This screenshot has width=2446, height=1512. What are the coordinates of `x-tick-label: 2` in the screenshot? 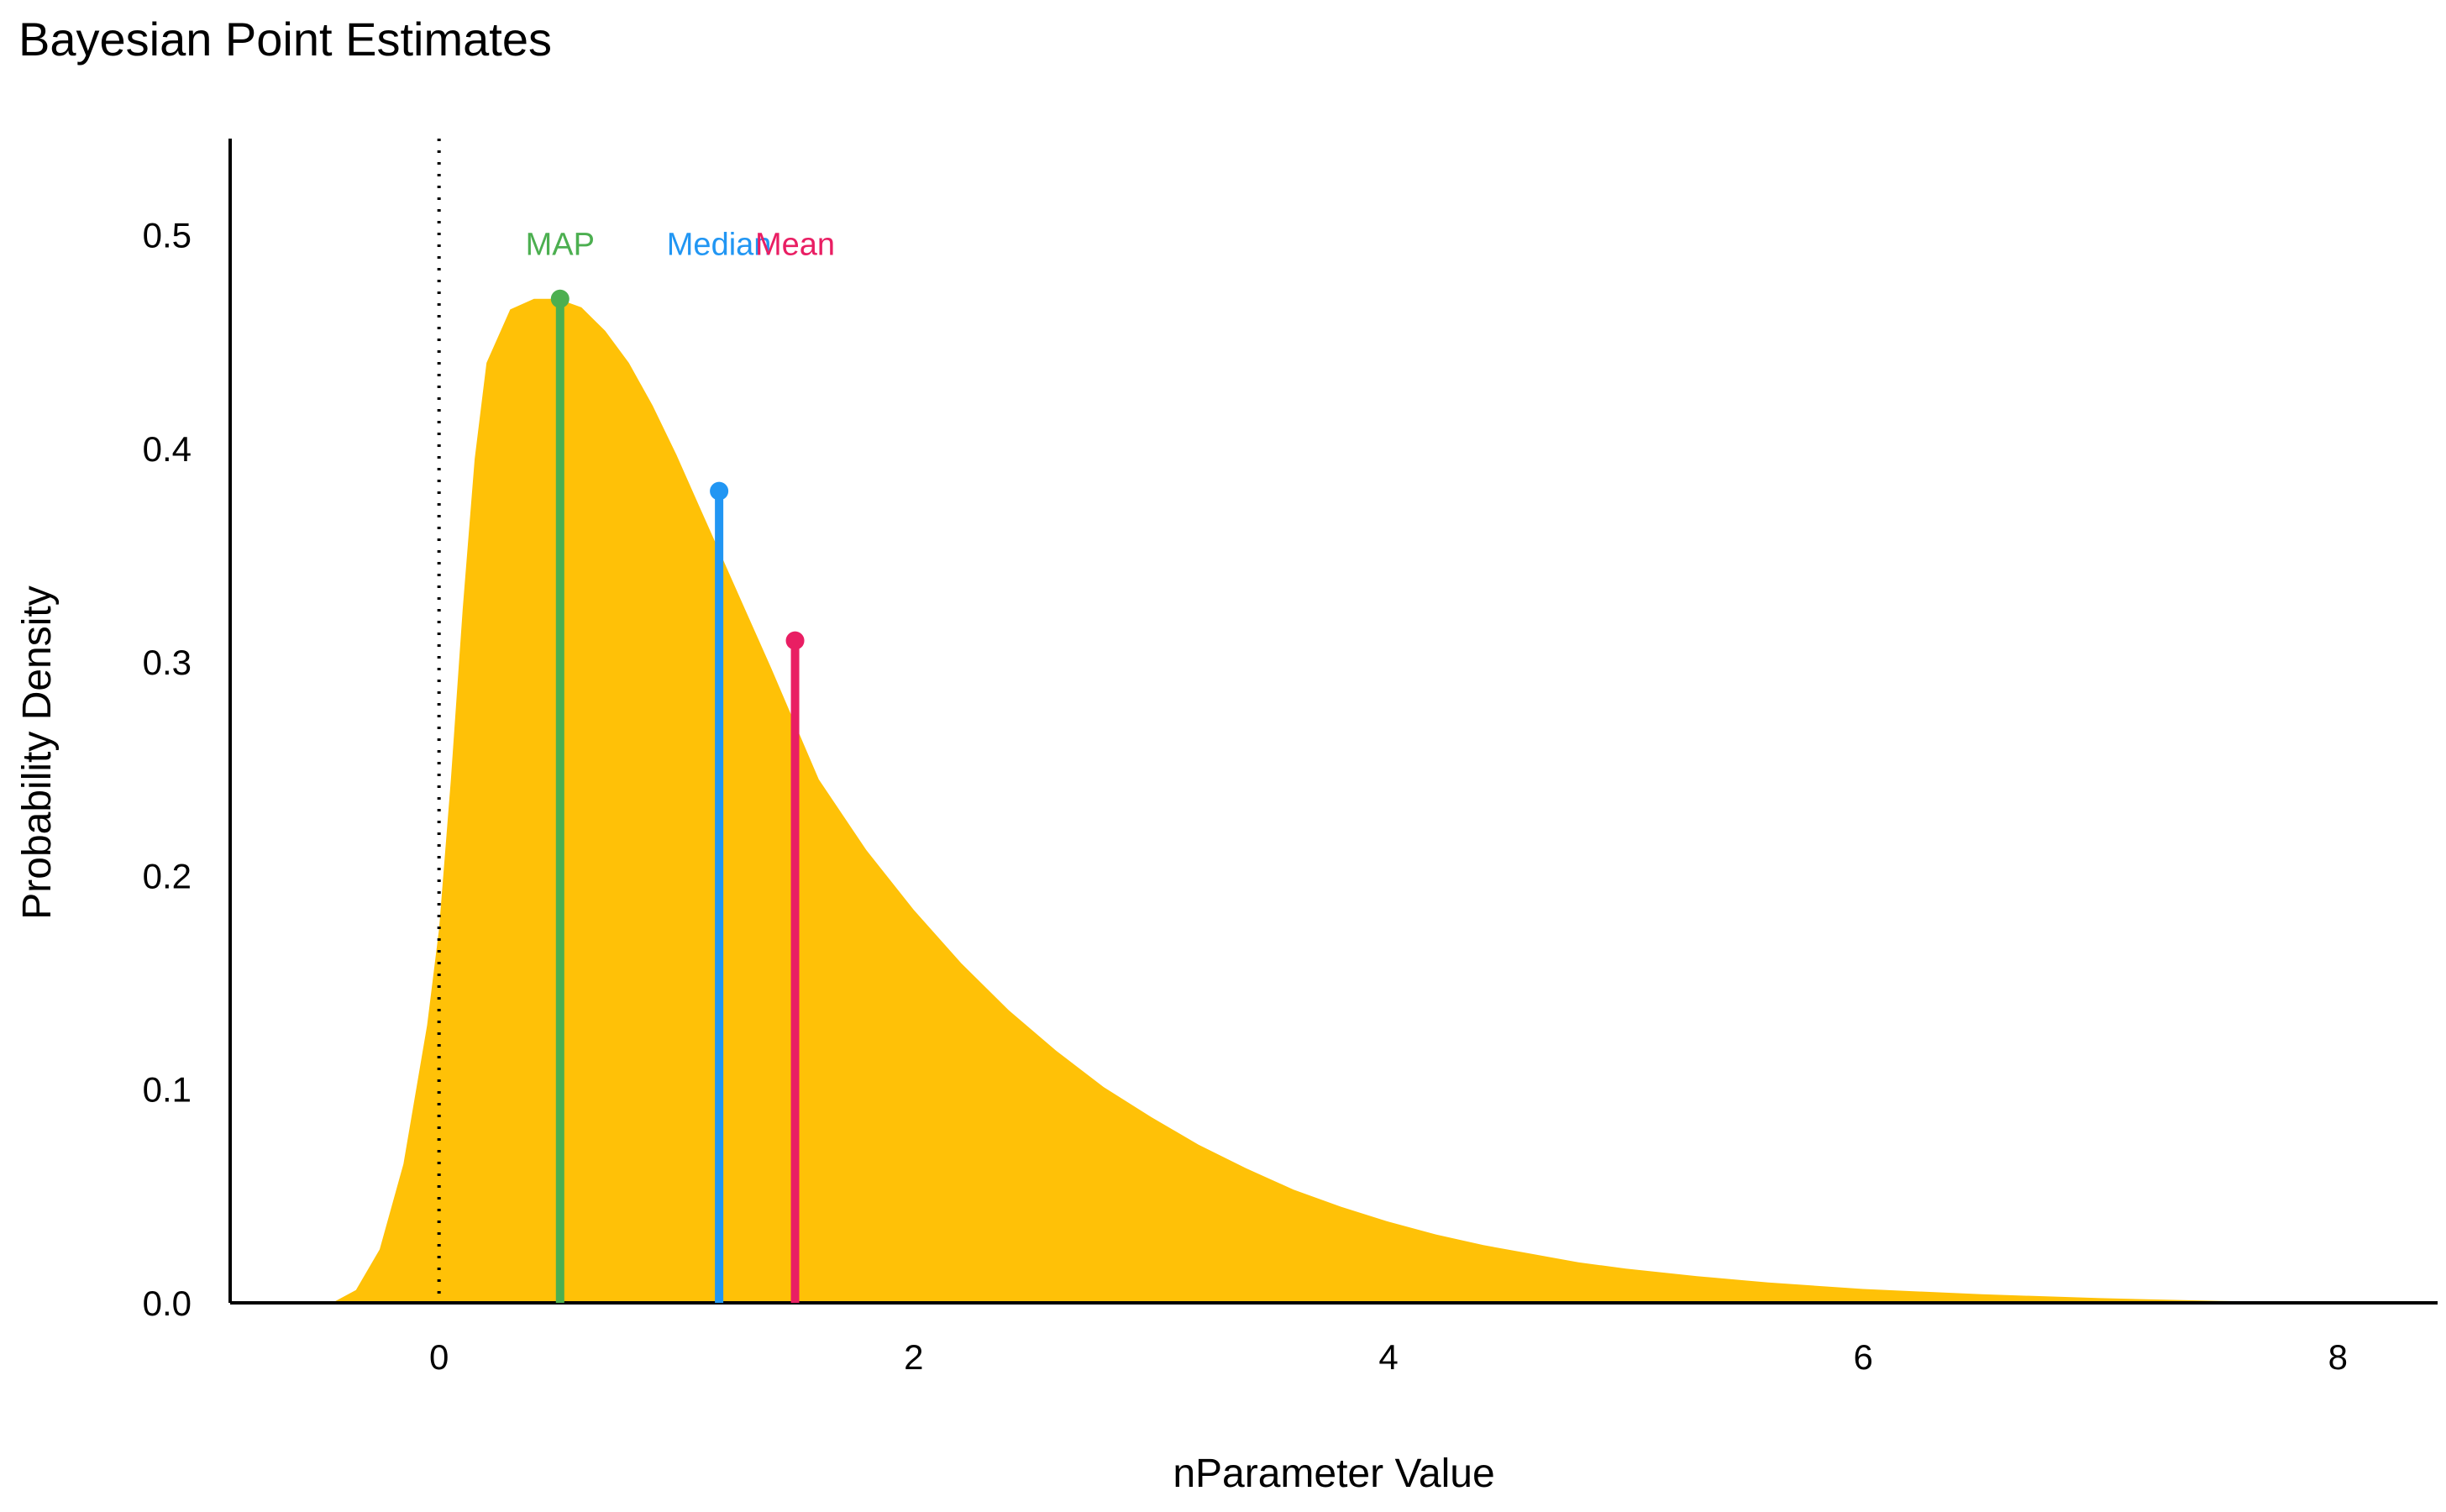 It's located at (913, 1357).